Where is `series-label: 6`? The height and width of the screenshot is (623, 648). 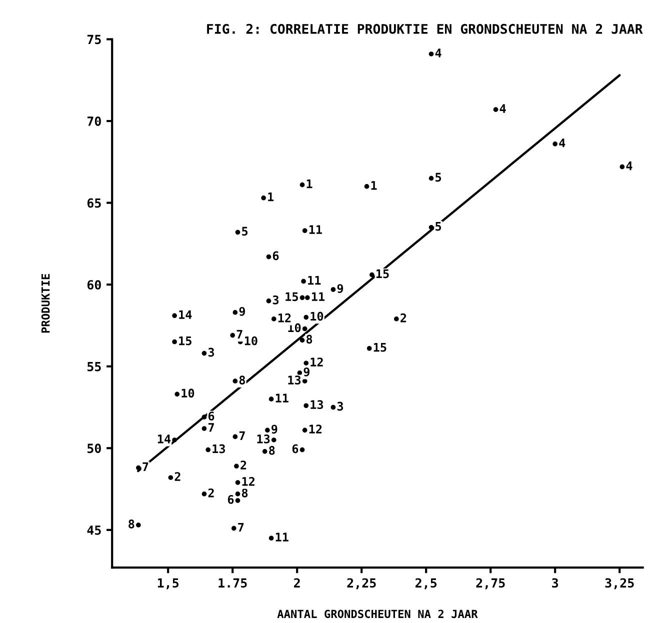
series-label: 6 is located at coordinates (231, 499).